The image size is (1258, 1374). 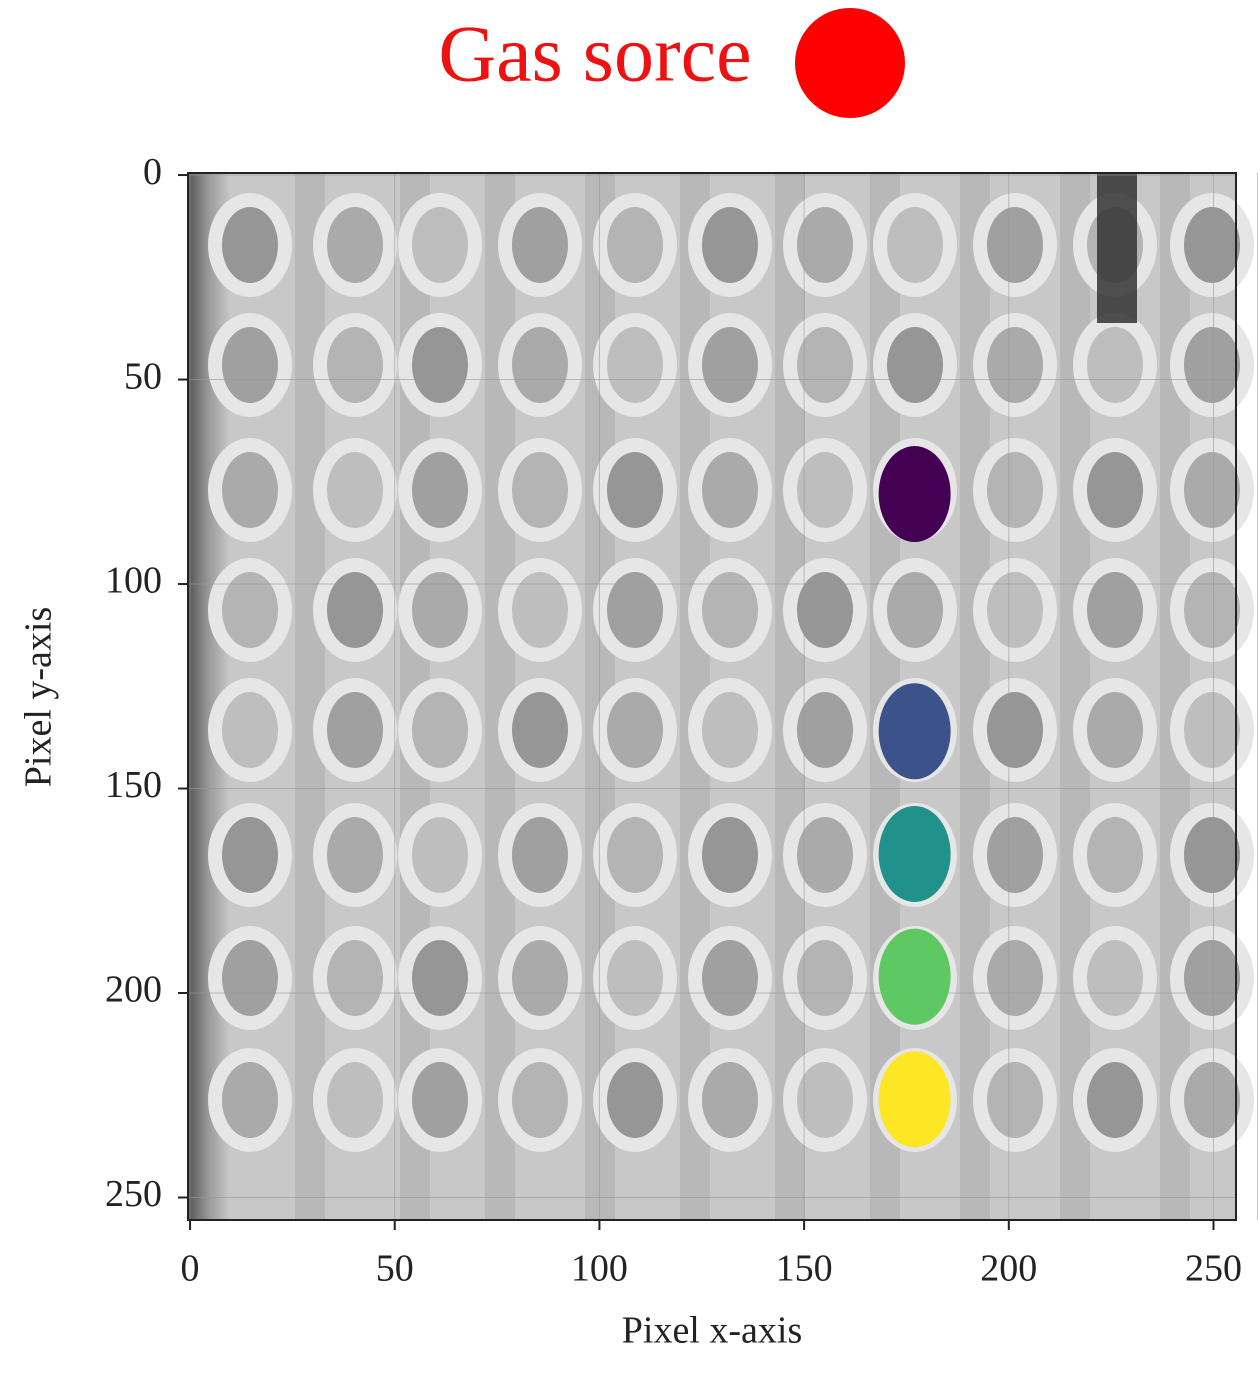 I want to click on image-stripe, so click(x=310, y=696).